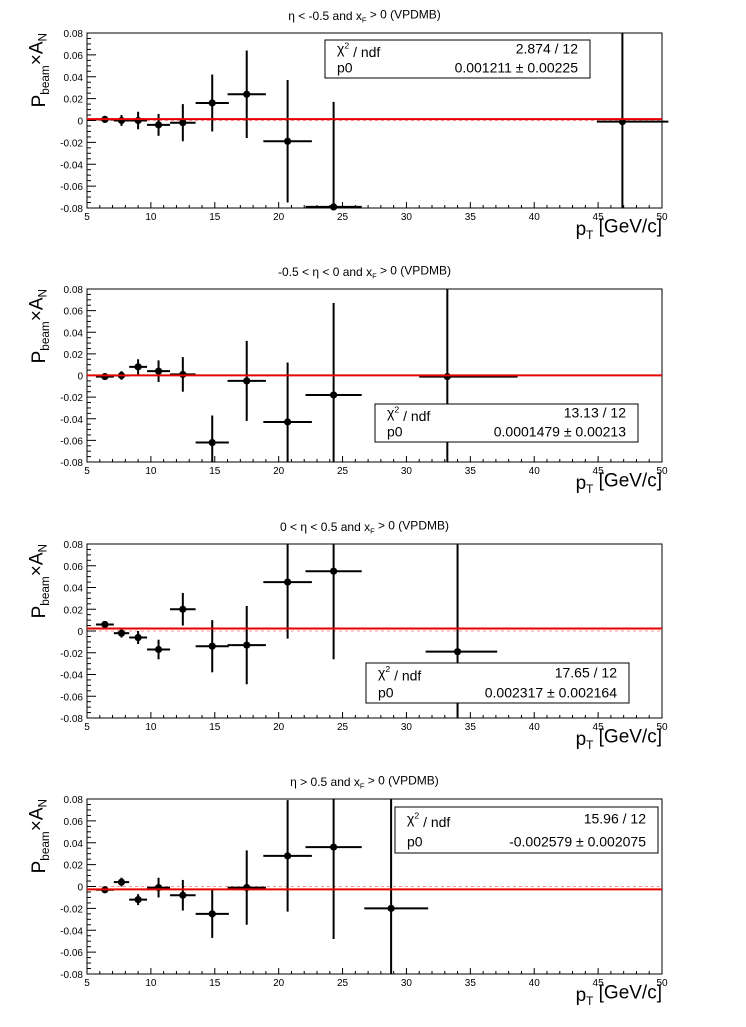  Describe the element at coordinates (595, 413) in the screenshot. I see `chi2-value: 13.13 / 12` at that location.